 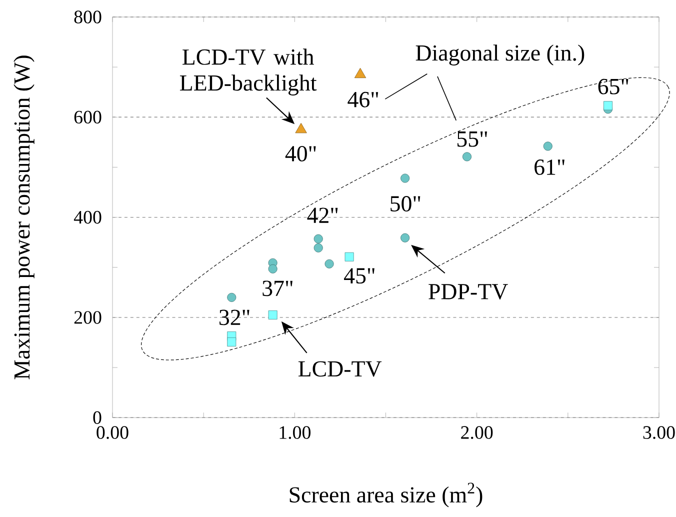 What do you see at coordinates (363, 100) in the screenshot?
I see `annotation: 46"` at bounding box center [363, 100].